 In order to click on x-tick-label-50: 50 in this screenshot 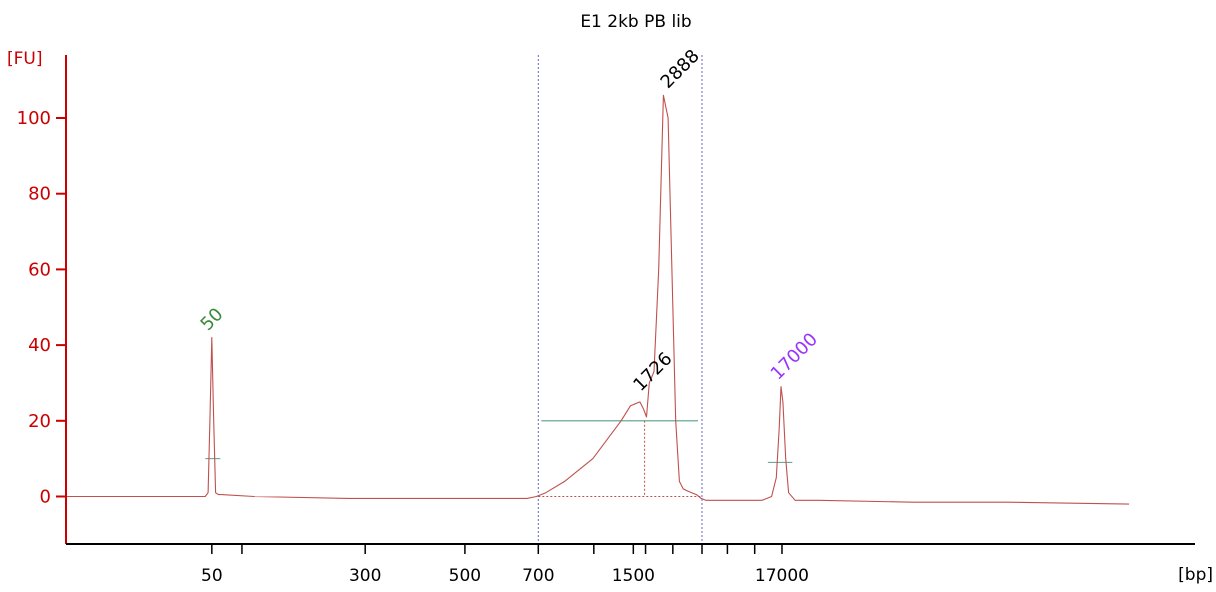, I will do `click(212, 576)`.